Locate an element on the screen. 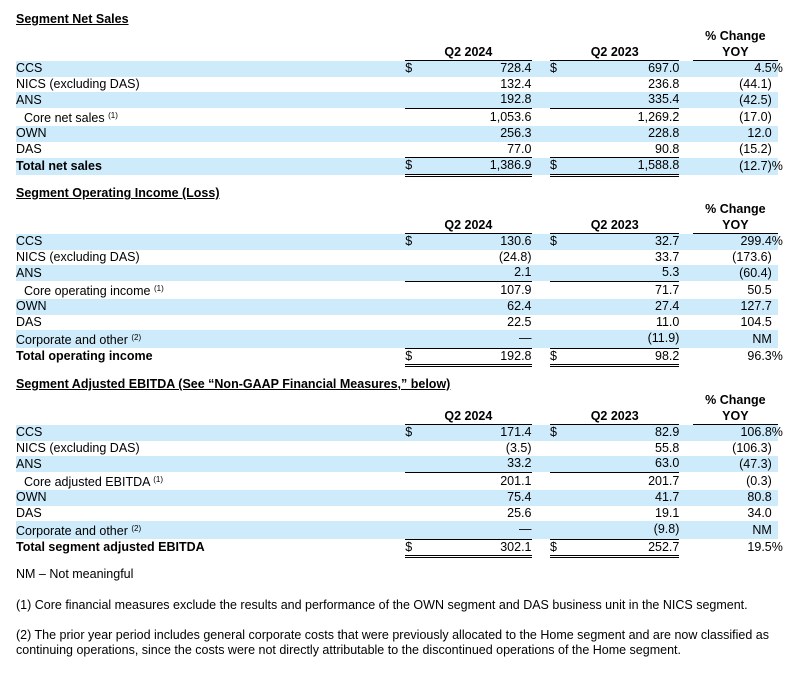 The width and height of the screenshot is (800, 677). pct-change-value: (106.3) is located at coordinates (752, 447).